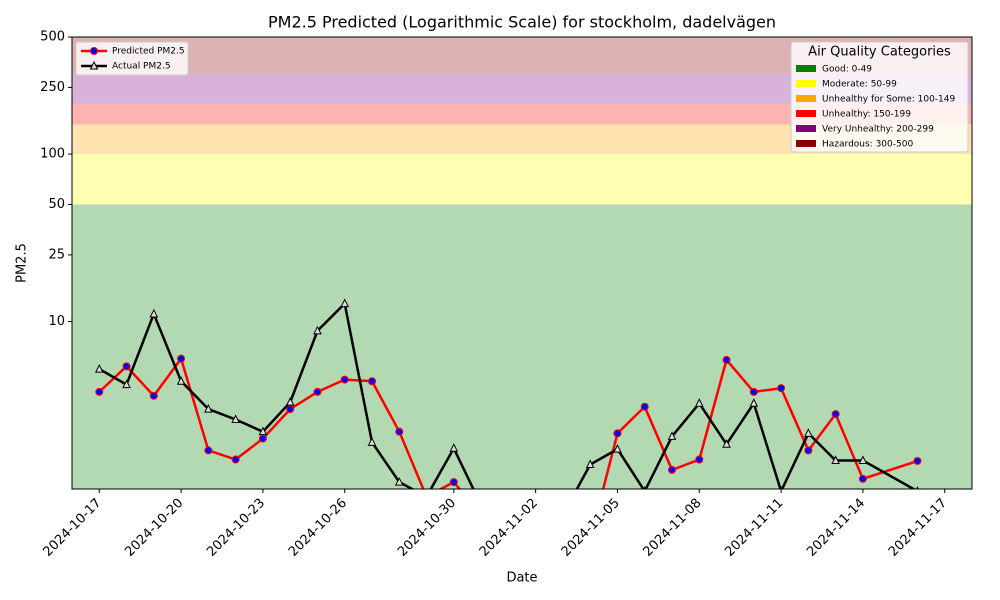  I want to click on legend-title: Air Quality Categories, so click(879, 52).